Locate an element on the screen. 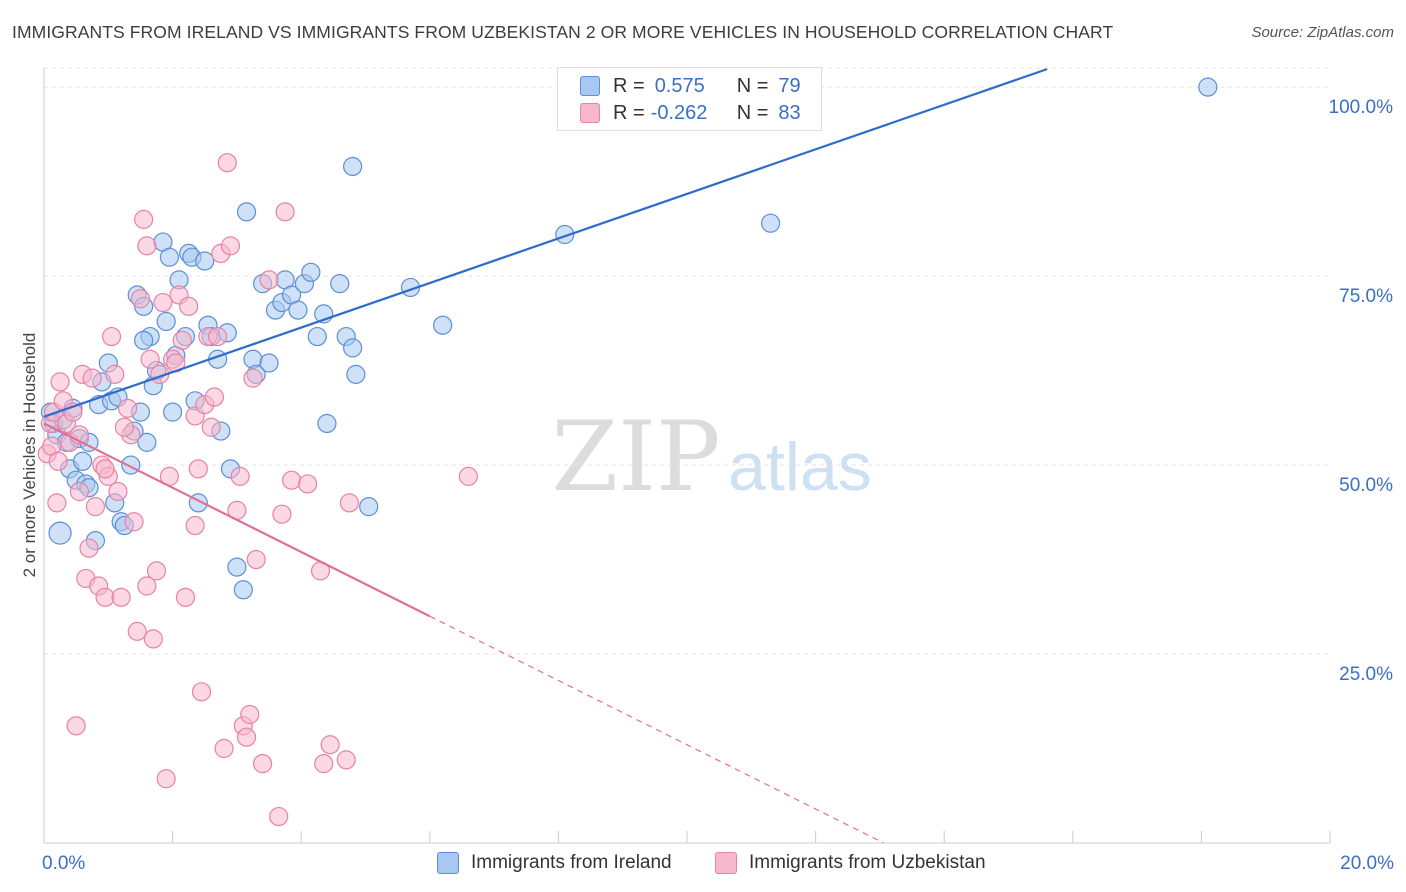 The height and width of the screenshot is (892, 1406). uzbekistan-legend-swatch is located at coordinates (726, 863).